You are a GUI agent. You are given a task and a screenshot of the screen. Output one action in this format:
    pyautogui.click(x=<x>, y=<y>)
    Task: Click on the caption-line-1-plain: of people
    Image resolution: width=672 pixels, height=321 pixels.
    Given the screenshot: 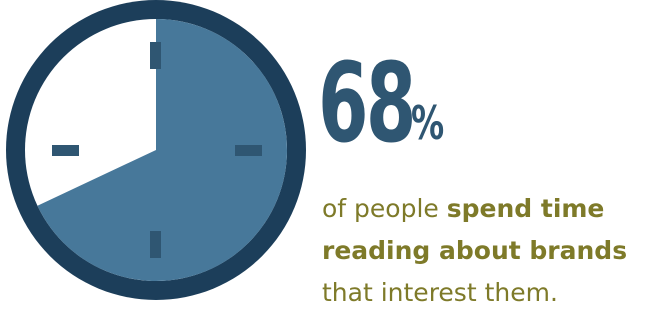 What is the action you would take?
    pyautogui.click(x=384, y=208)
    